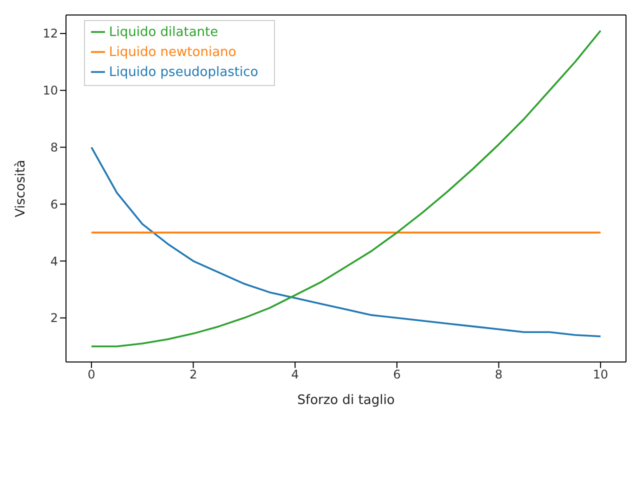 The height and width of the screenshot is (490, 639). Describe the element at coordinates (163, 32) in the screenshot. I see `legend-label: Liquido dilatante` at that location.